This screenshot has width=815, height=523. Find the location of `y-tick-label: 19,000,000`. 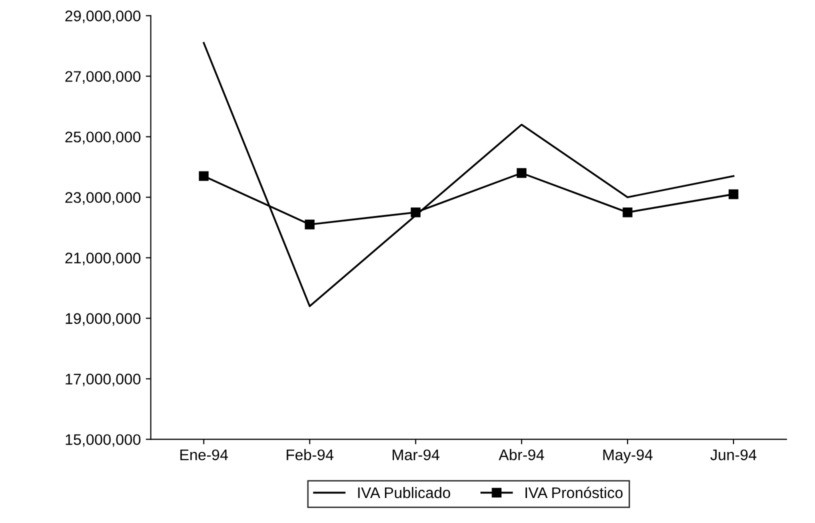

y-tick-label: 19,000,000 is located at coordinates (103, 319).